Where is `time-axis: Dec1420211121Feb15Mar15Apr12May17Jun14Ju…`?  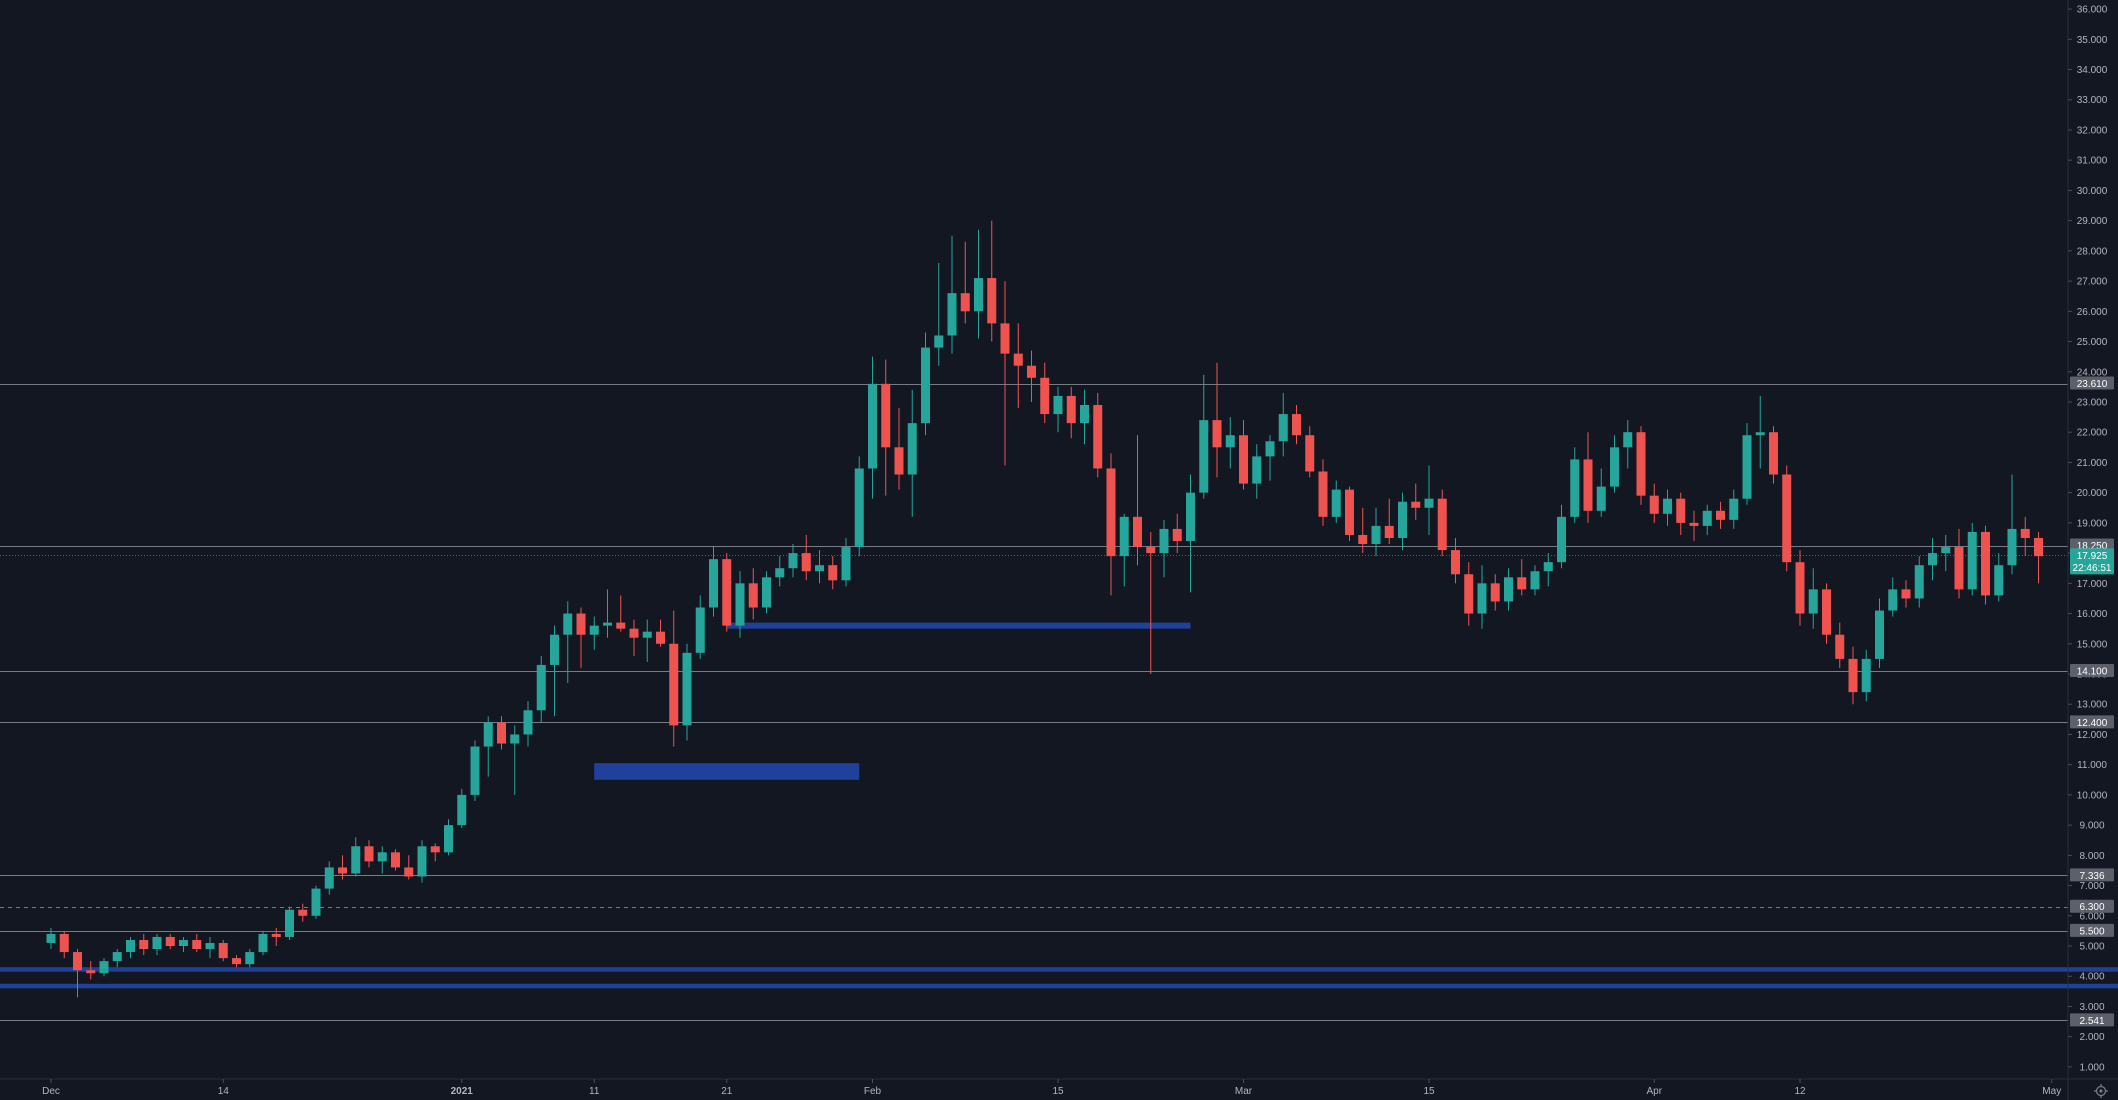
time-axis: Dec1420211121Feb15Mar15Apr12May17Jun14Ju… is located at coordinates (1080, 1088).